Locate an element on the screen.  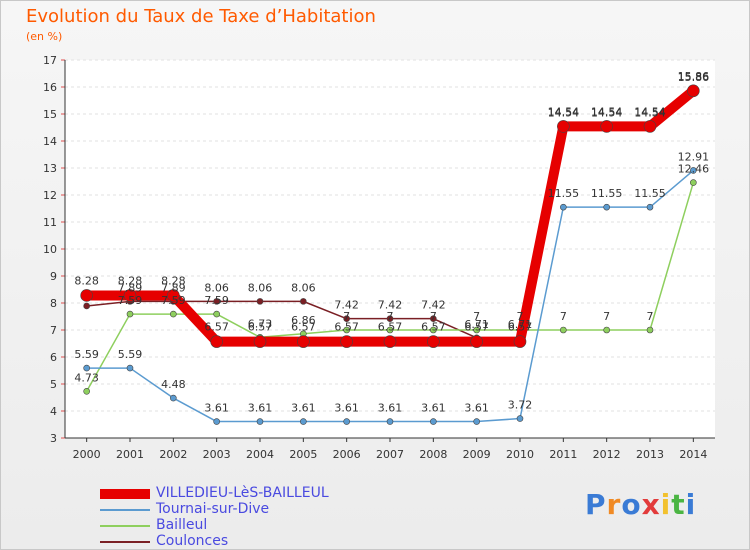
y-tick-label: 11 is located at coordinates (50, 222).